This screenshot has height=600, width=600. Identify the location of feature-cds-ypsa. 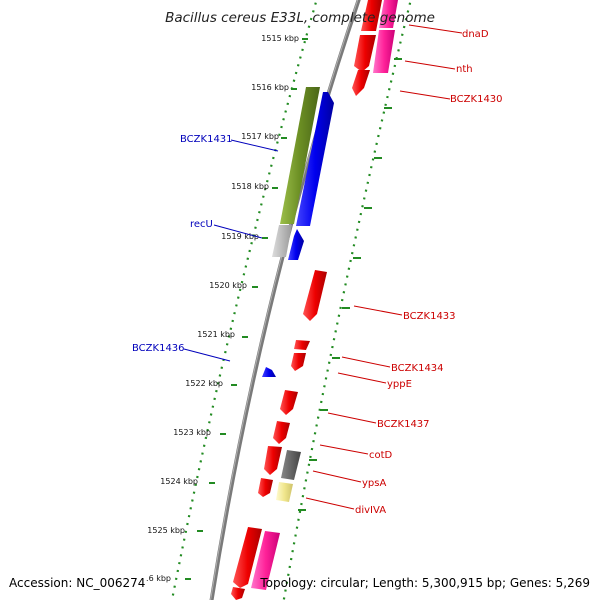
(273, 460).